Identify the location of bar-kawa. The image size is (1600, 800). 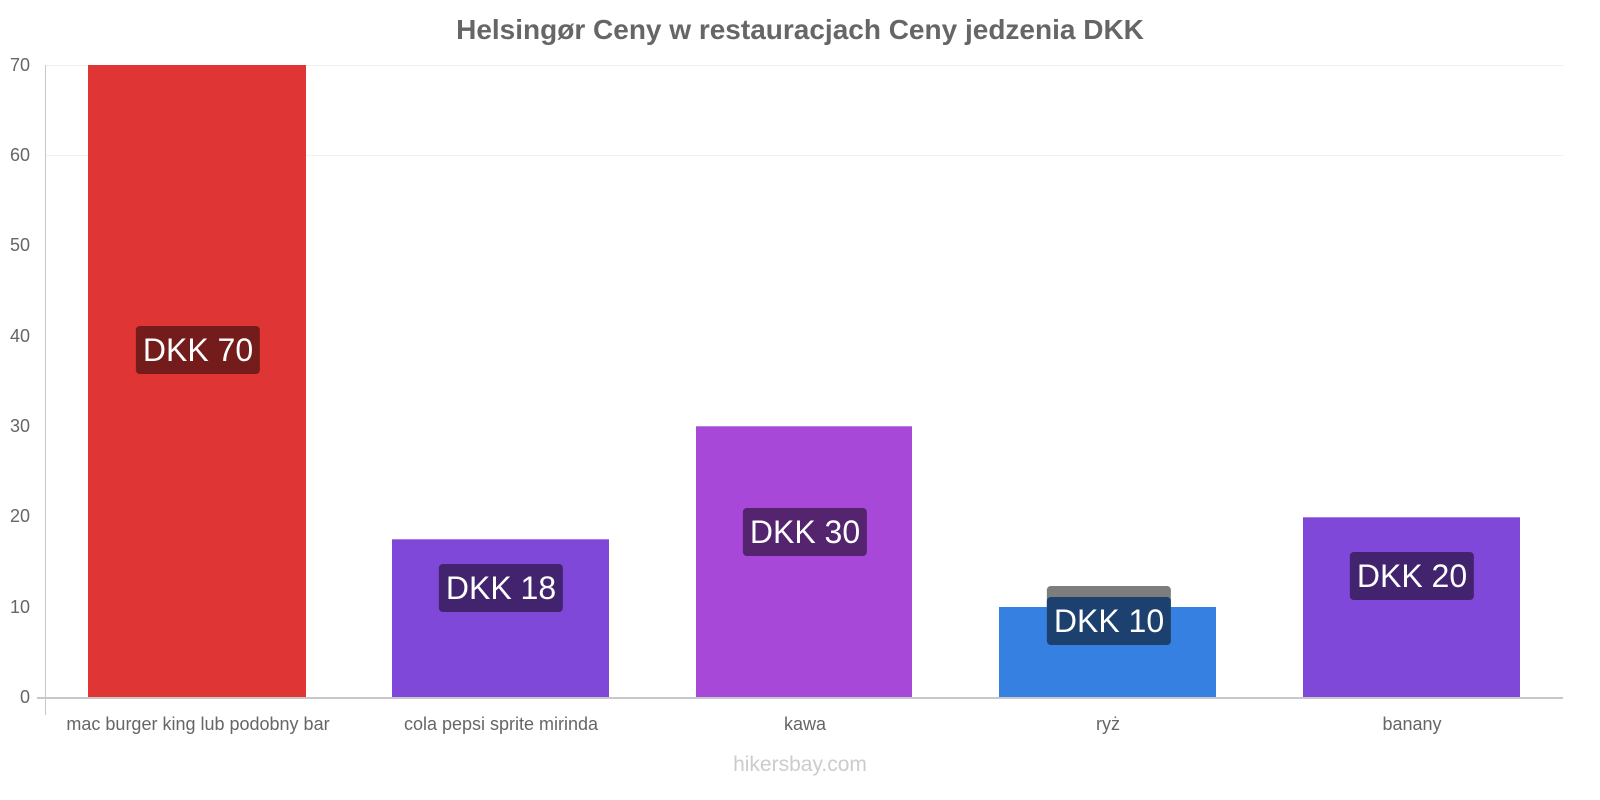
(804, 561).